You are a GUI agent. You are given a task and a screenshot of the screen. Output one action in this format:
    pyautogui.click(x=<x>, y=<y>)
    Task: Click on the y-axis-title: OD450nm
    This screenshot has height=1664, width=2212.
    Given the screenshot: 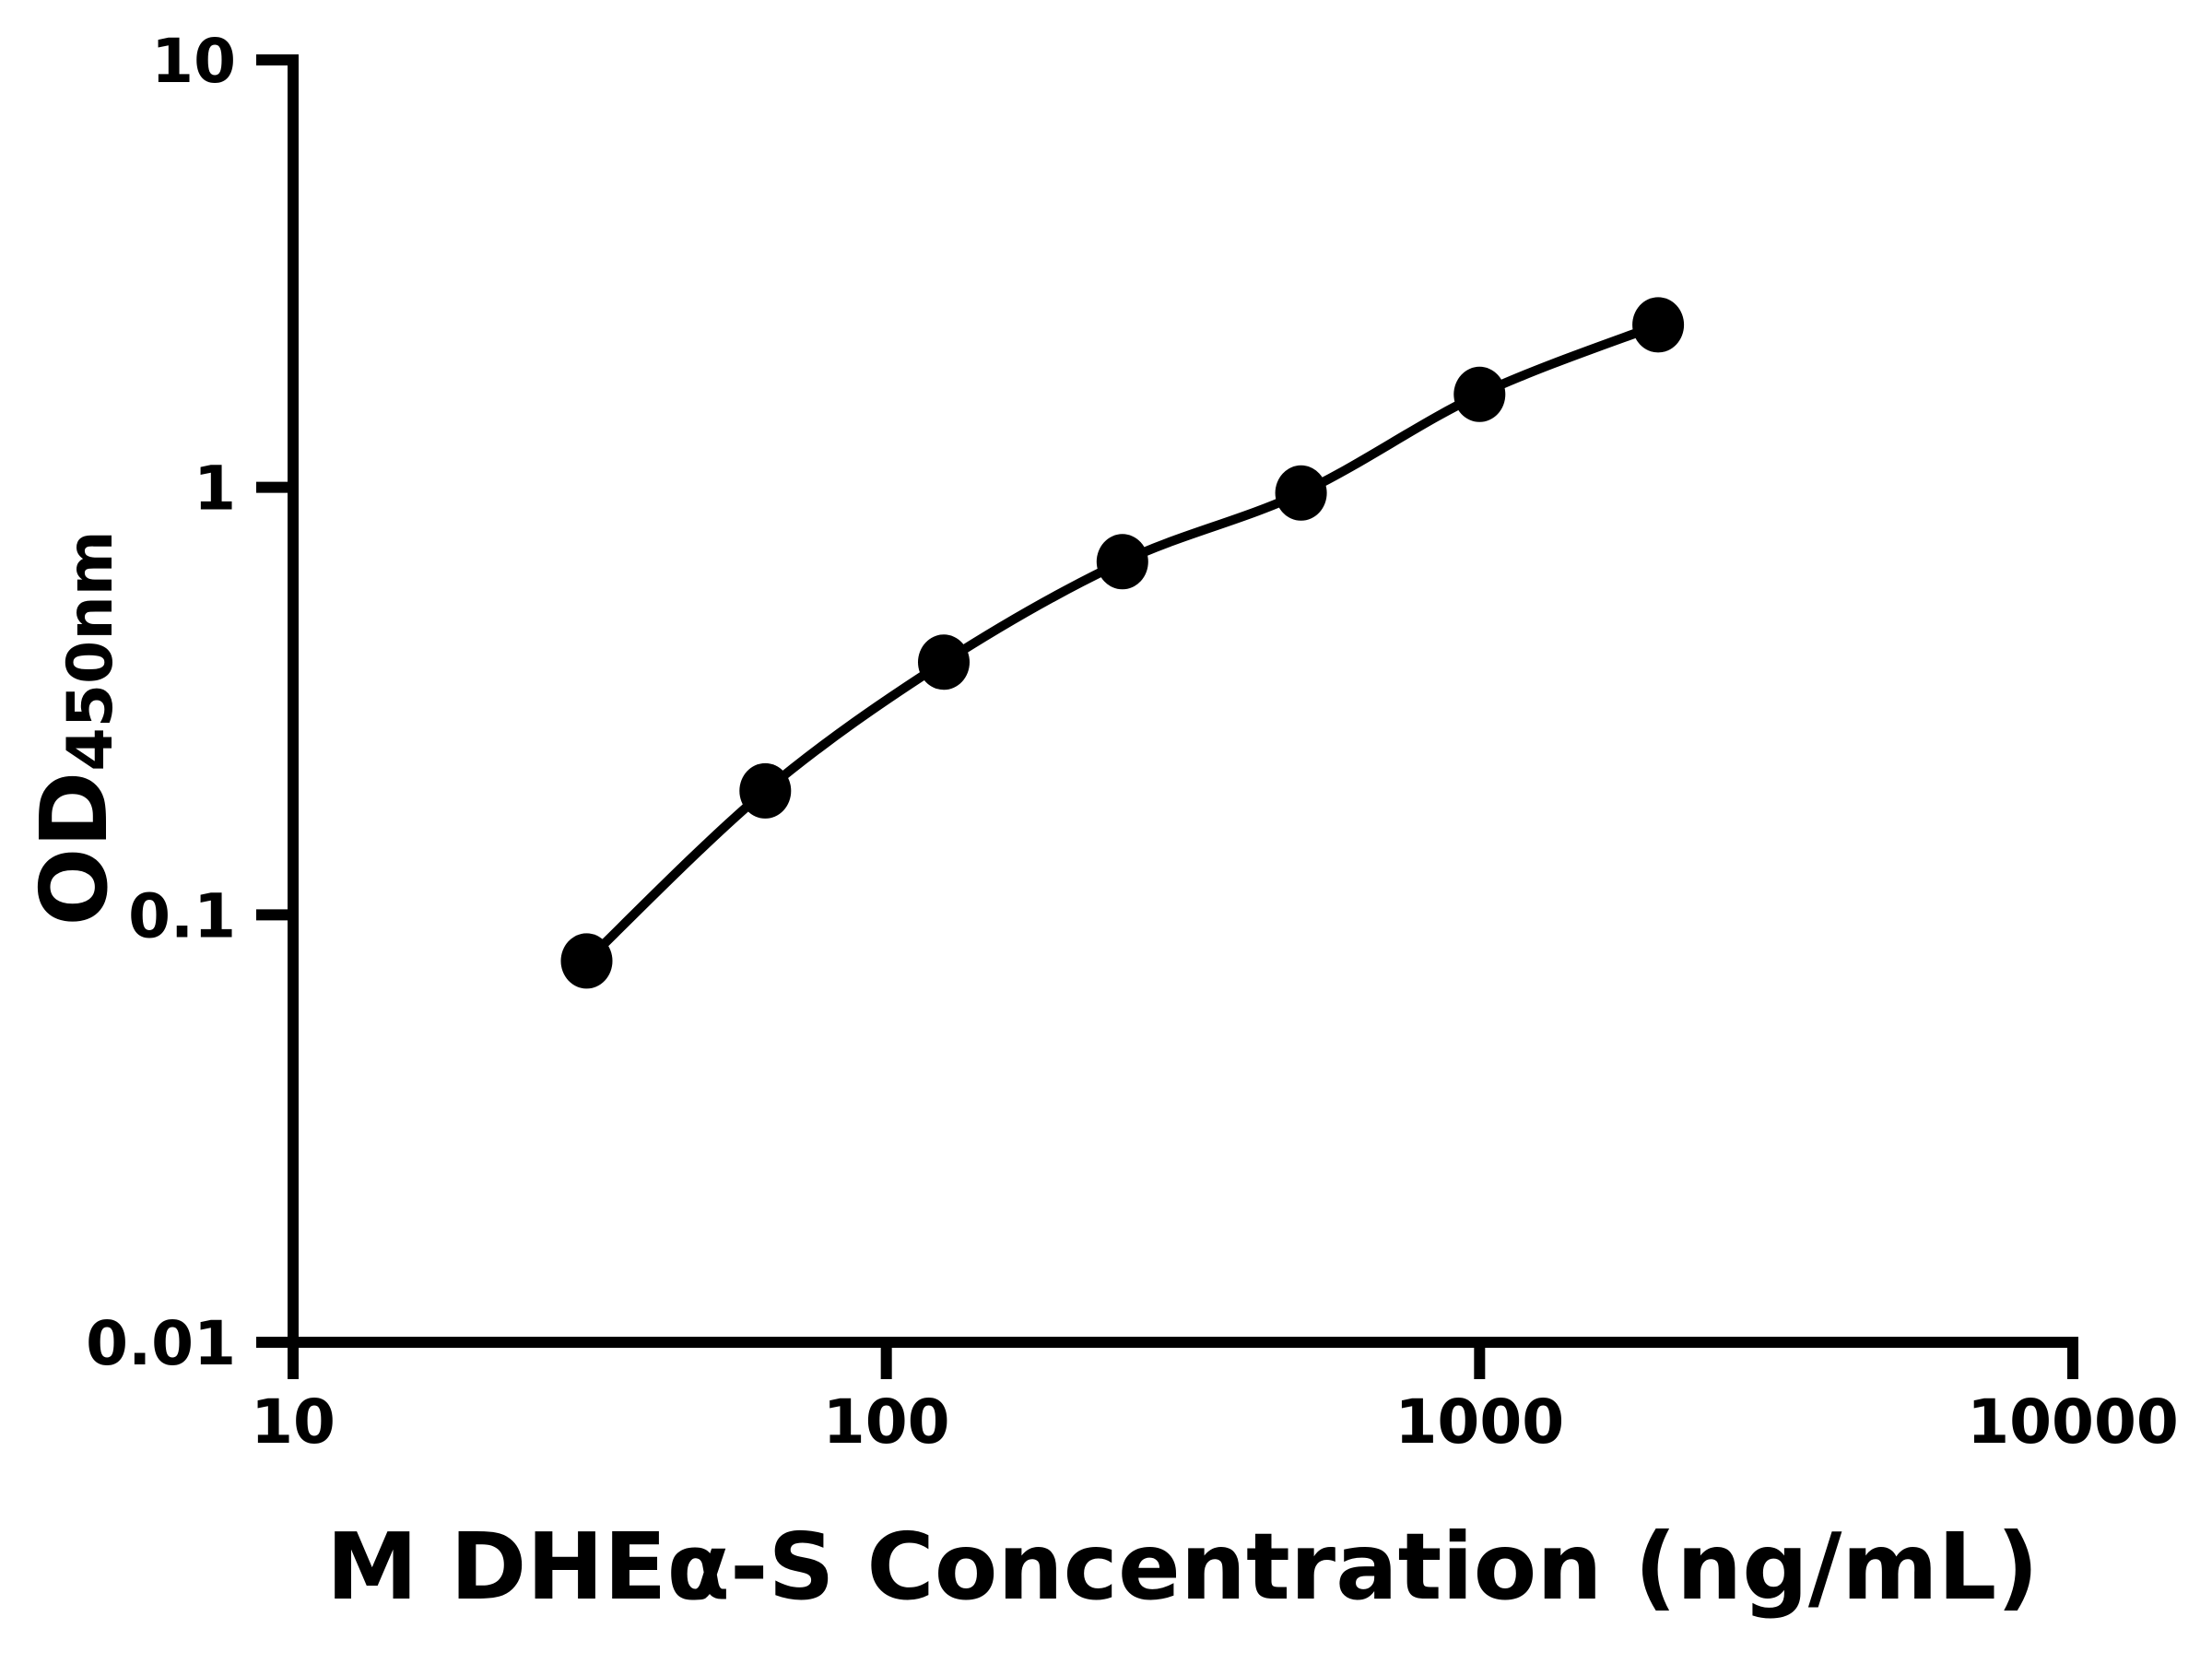 What is the action you would take?
    pyautogui.click(x=74, y=728)
    